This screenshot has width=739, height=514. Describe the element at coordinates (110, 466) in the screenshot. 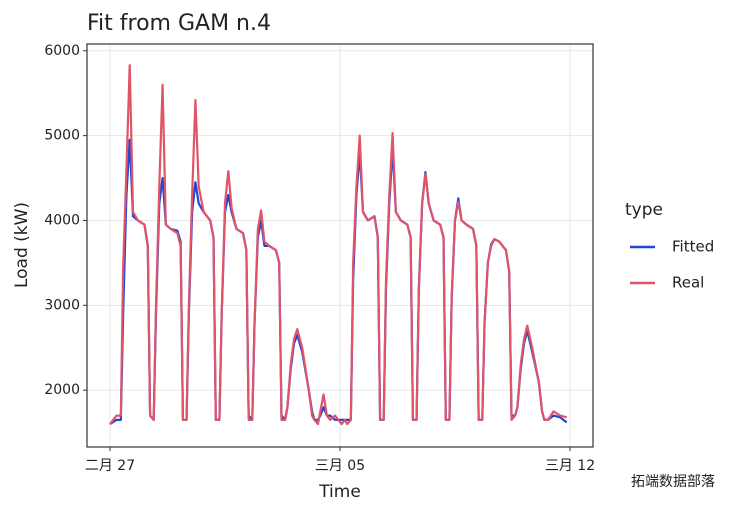

I see `x-tick-label: 二月 27` at that location.